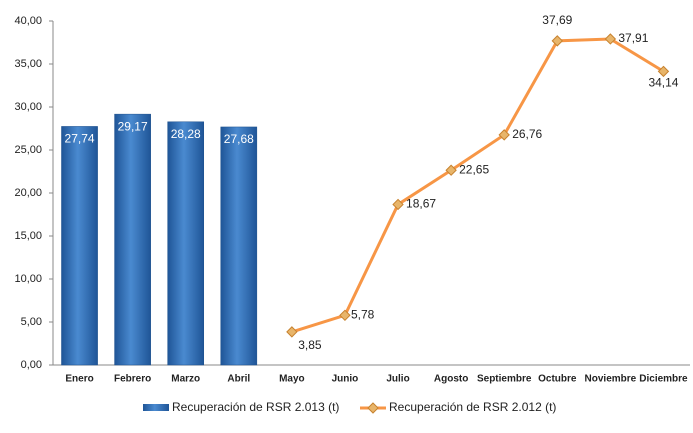 The image size is (693, 433). What do you see at coordinates (345, 379) in the screenshot?
I see `x-tick-label: Junio` at bounding box center [345, 379].